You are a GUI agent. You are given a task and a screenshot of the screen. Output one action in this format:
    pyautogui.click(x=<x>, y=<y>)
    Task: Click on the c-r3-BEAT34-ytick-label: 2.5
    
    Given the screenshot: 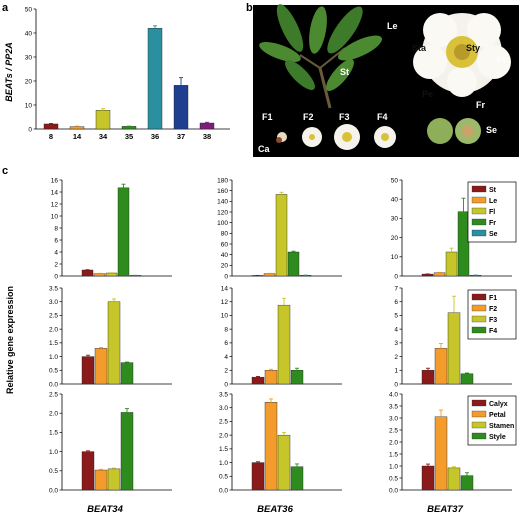 What is the action you would take?
    pyautogui.click(x=53, y=394)
    